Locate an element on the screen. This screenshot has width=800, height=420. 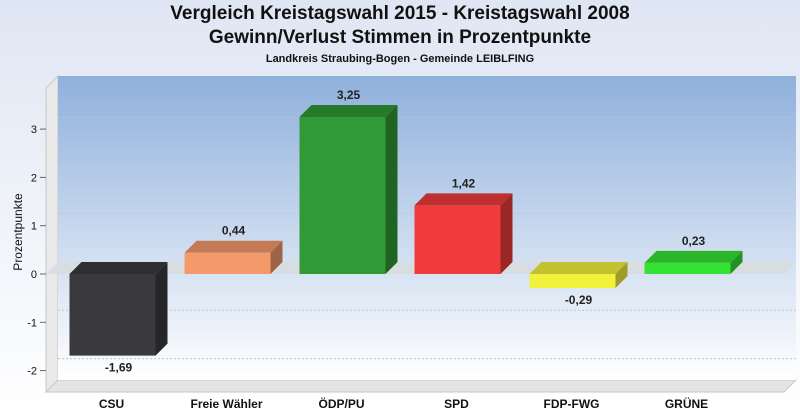
value-label: 3,25 is located at coordinates (349, 95).